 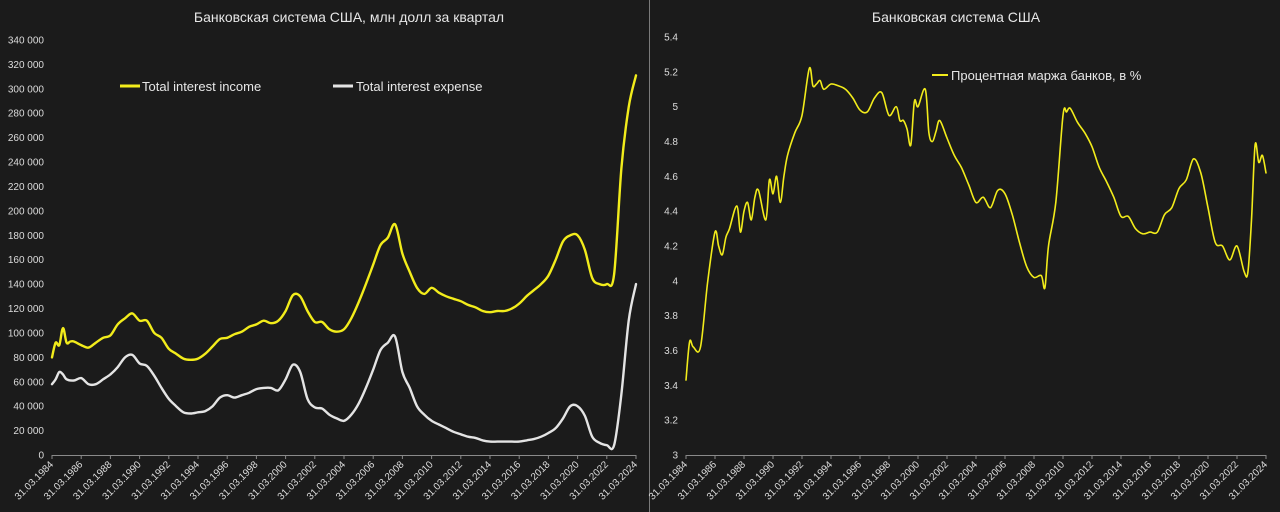 What do you see at coordinates (26, 309) in the screenshot?
I see `y-tick-label: 120 000` at bounding box center [26, 309].